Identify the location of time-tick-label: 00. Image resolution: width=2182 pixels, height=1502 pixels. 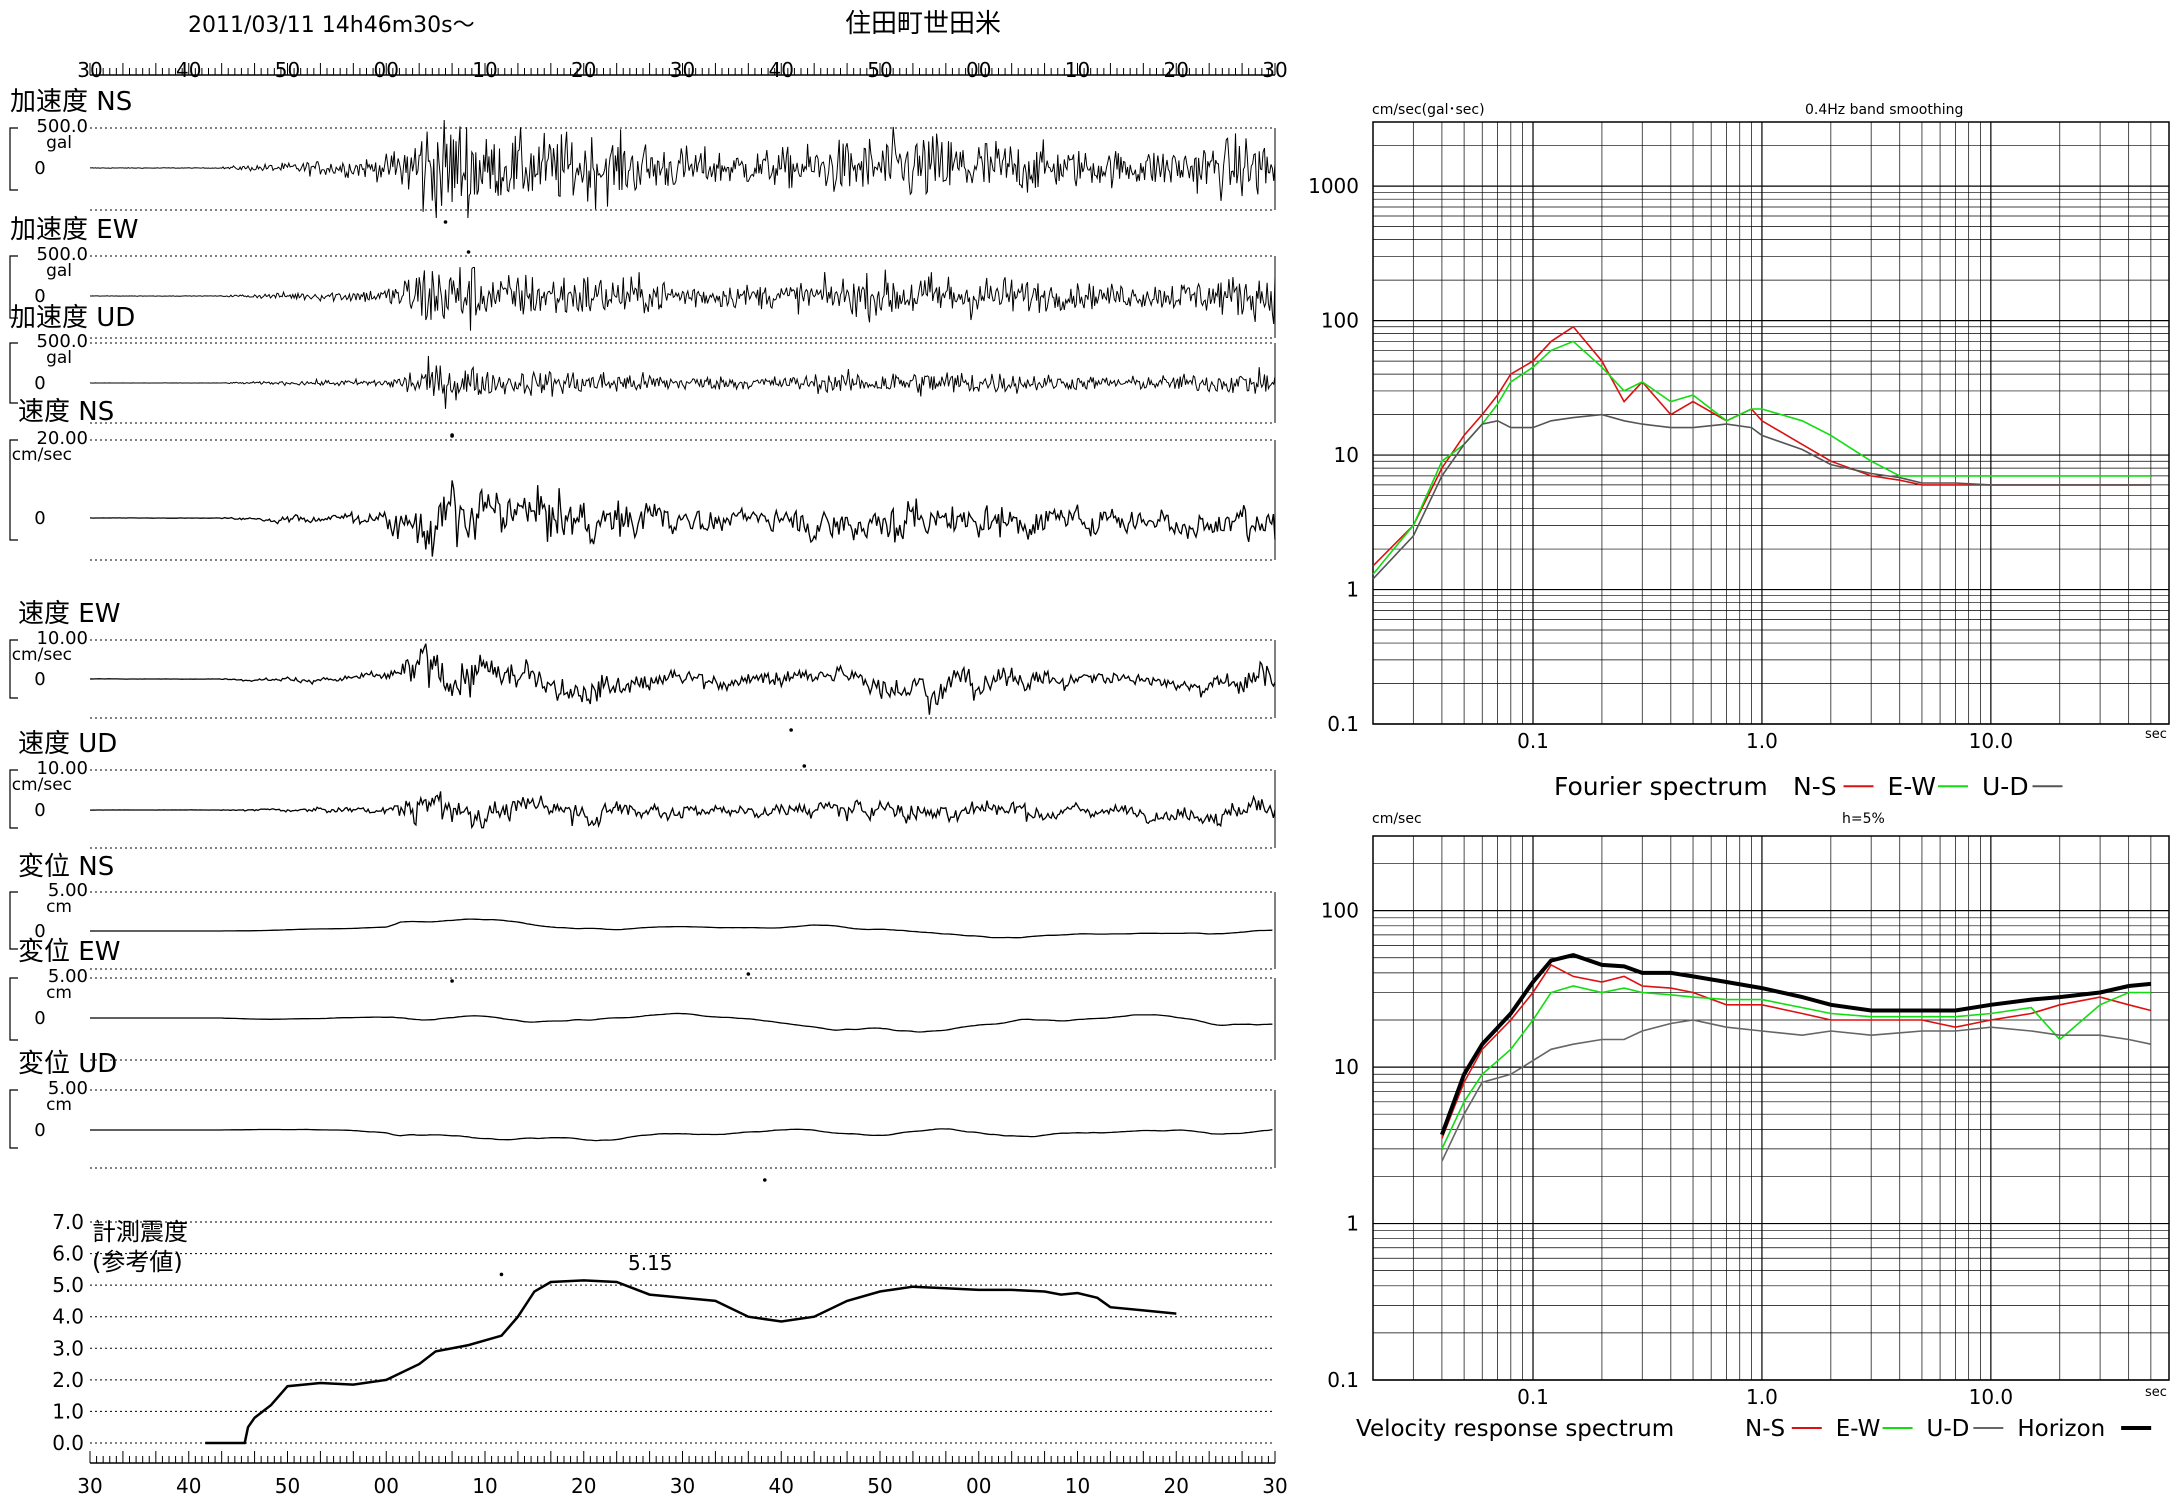
(978, 1486).